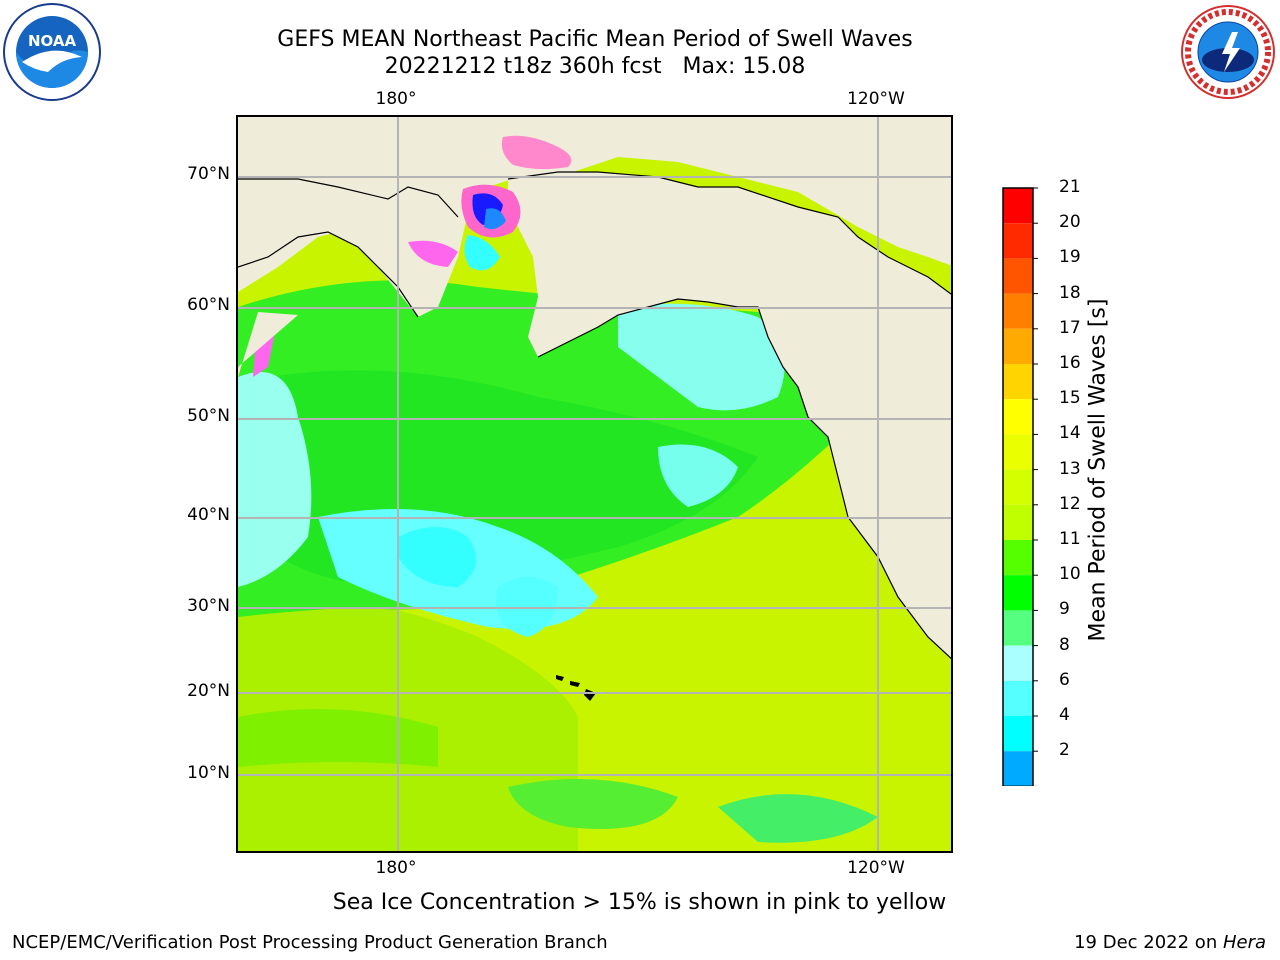 This screenshot has height=960, width=1280. I want to click on colorbar-tick-label: 16, so click(1070, 363).